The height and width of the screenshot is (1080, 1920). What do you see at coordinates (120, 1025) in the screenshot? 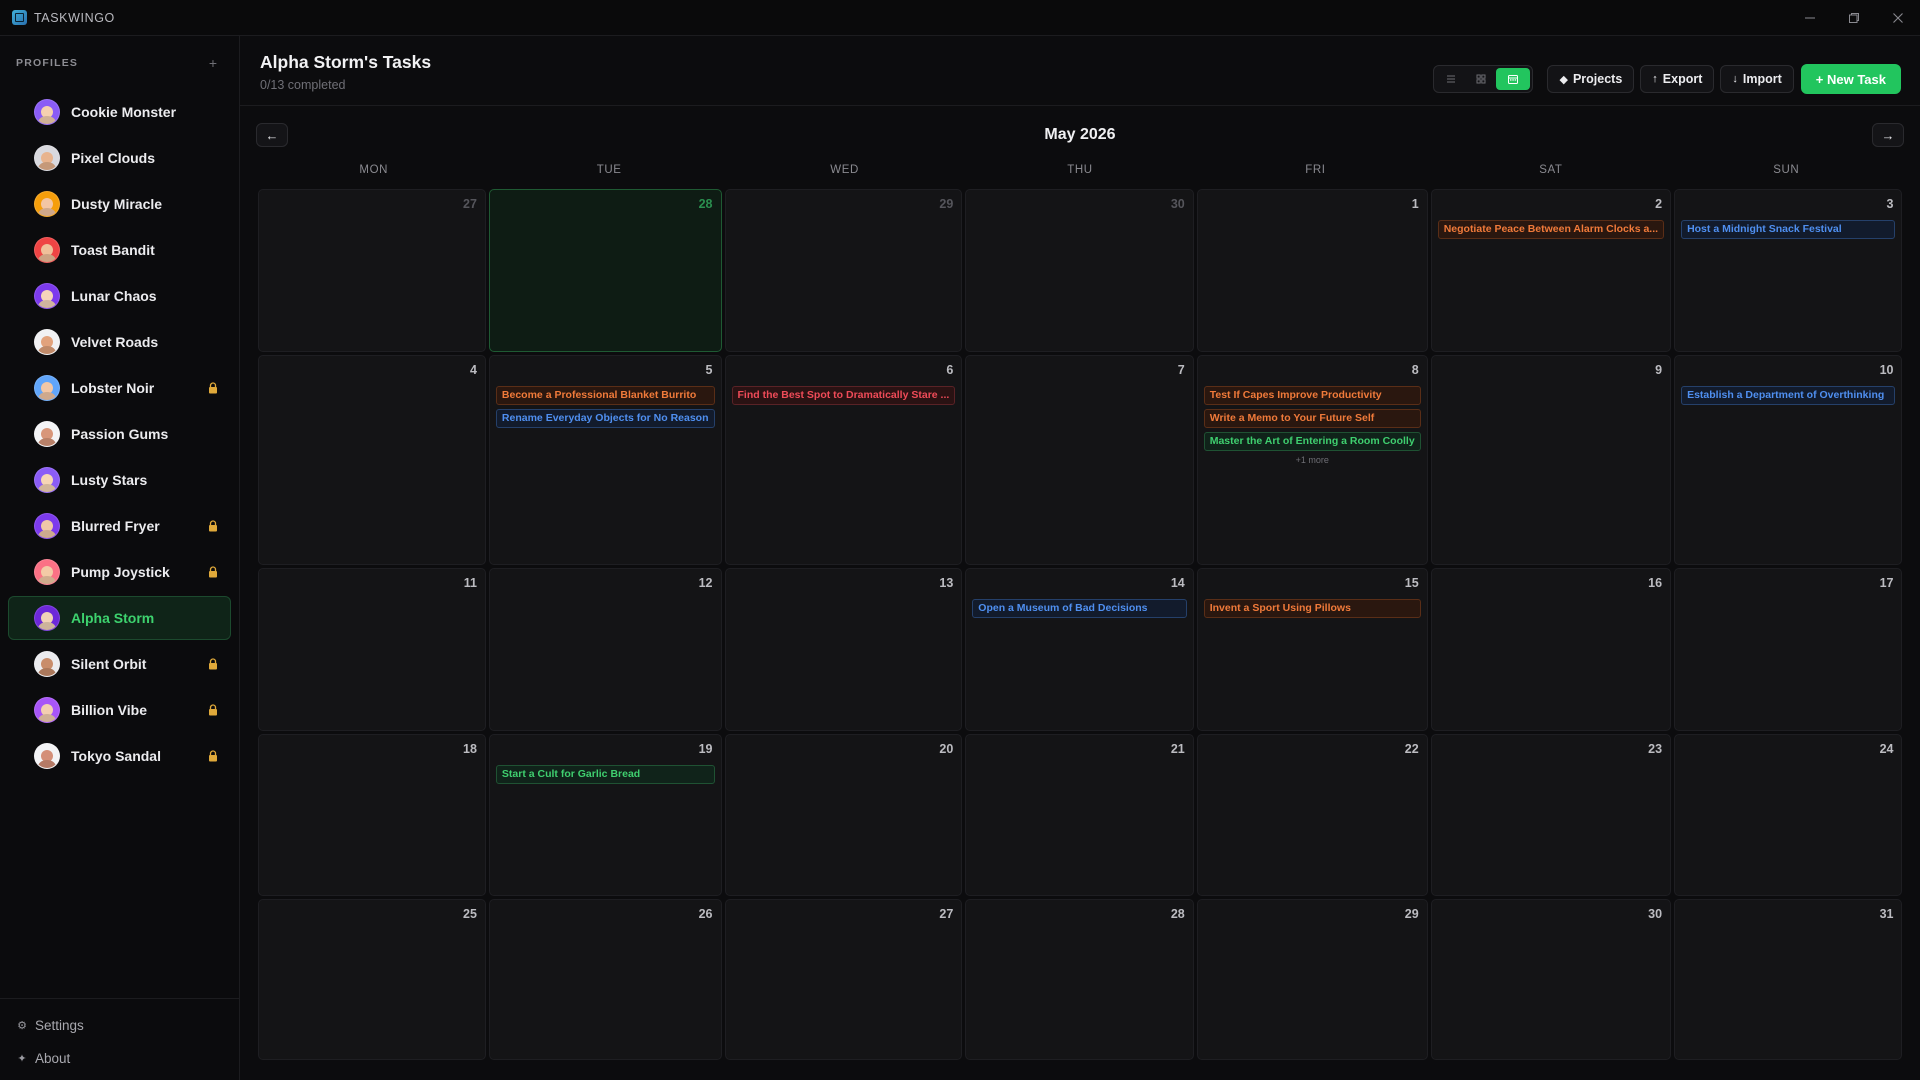
I see `sidebar-settings-link: ⚙ Settings` at bounding box center [120, 1025].